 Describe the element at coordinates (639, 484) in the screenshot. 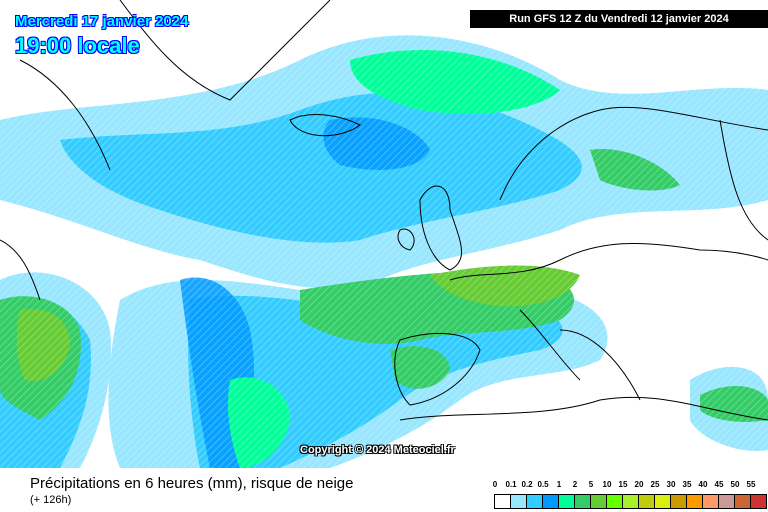

I see `legend-label: 20` at that location.